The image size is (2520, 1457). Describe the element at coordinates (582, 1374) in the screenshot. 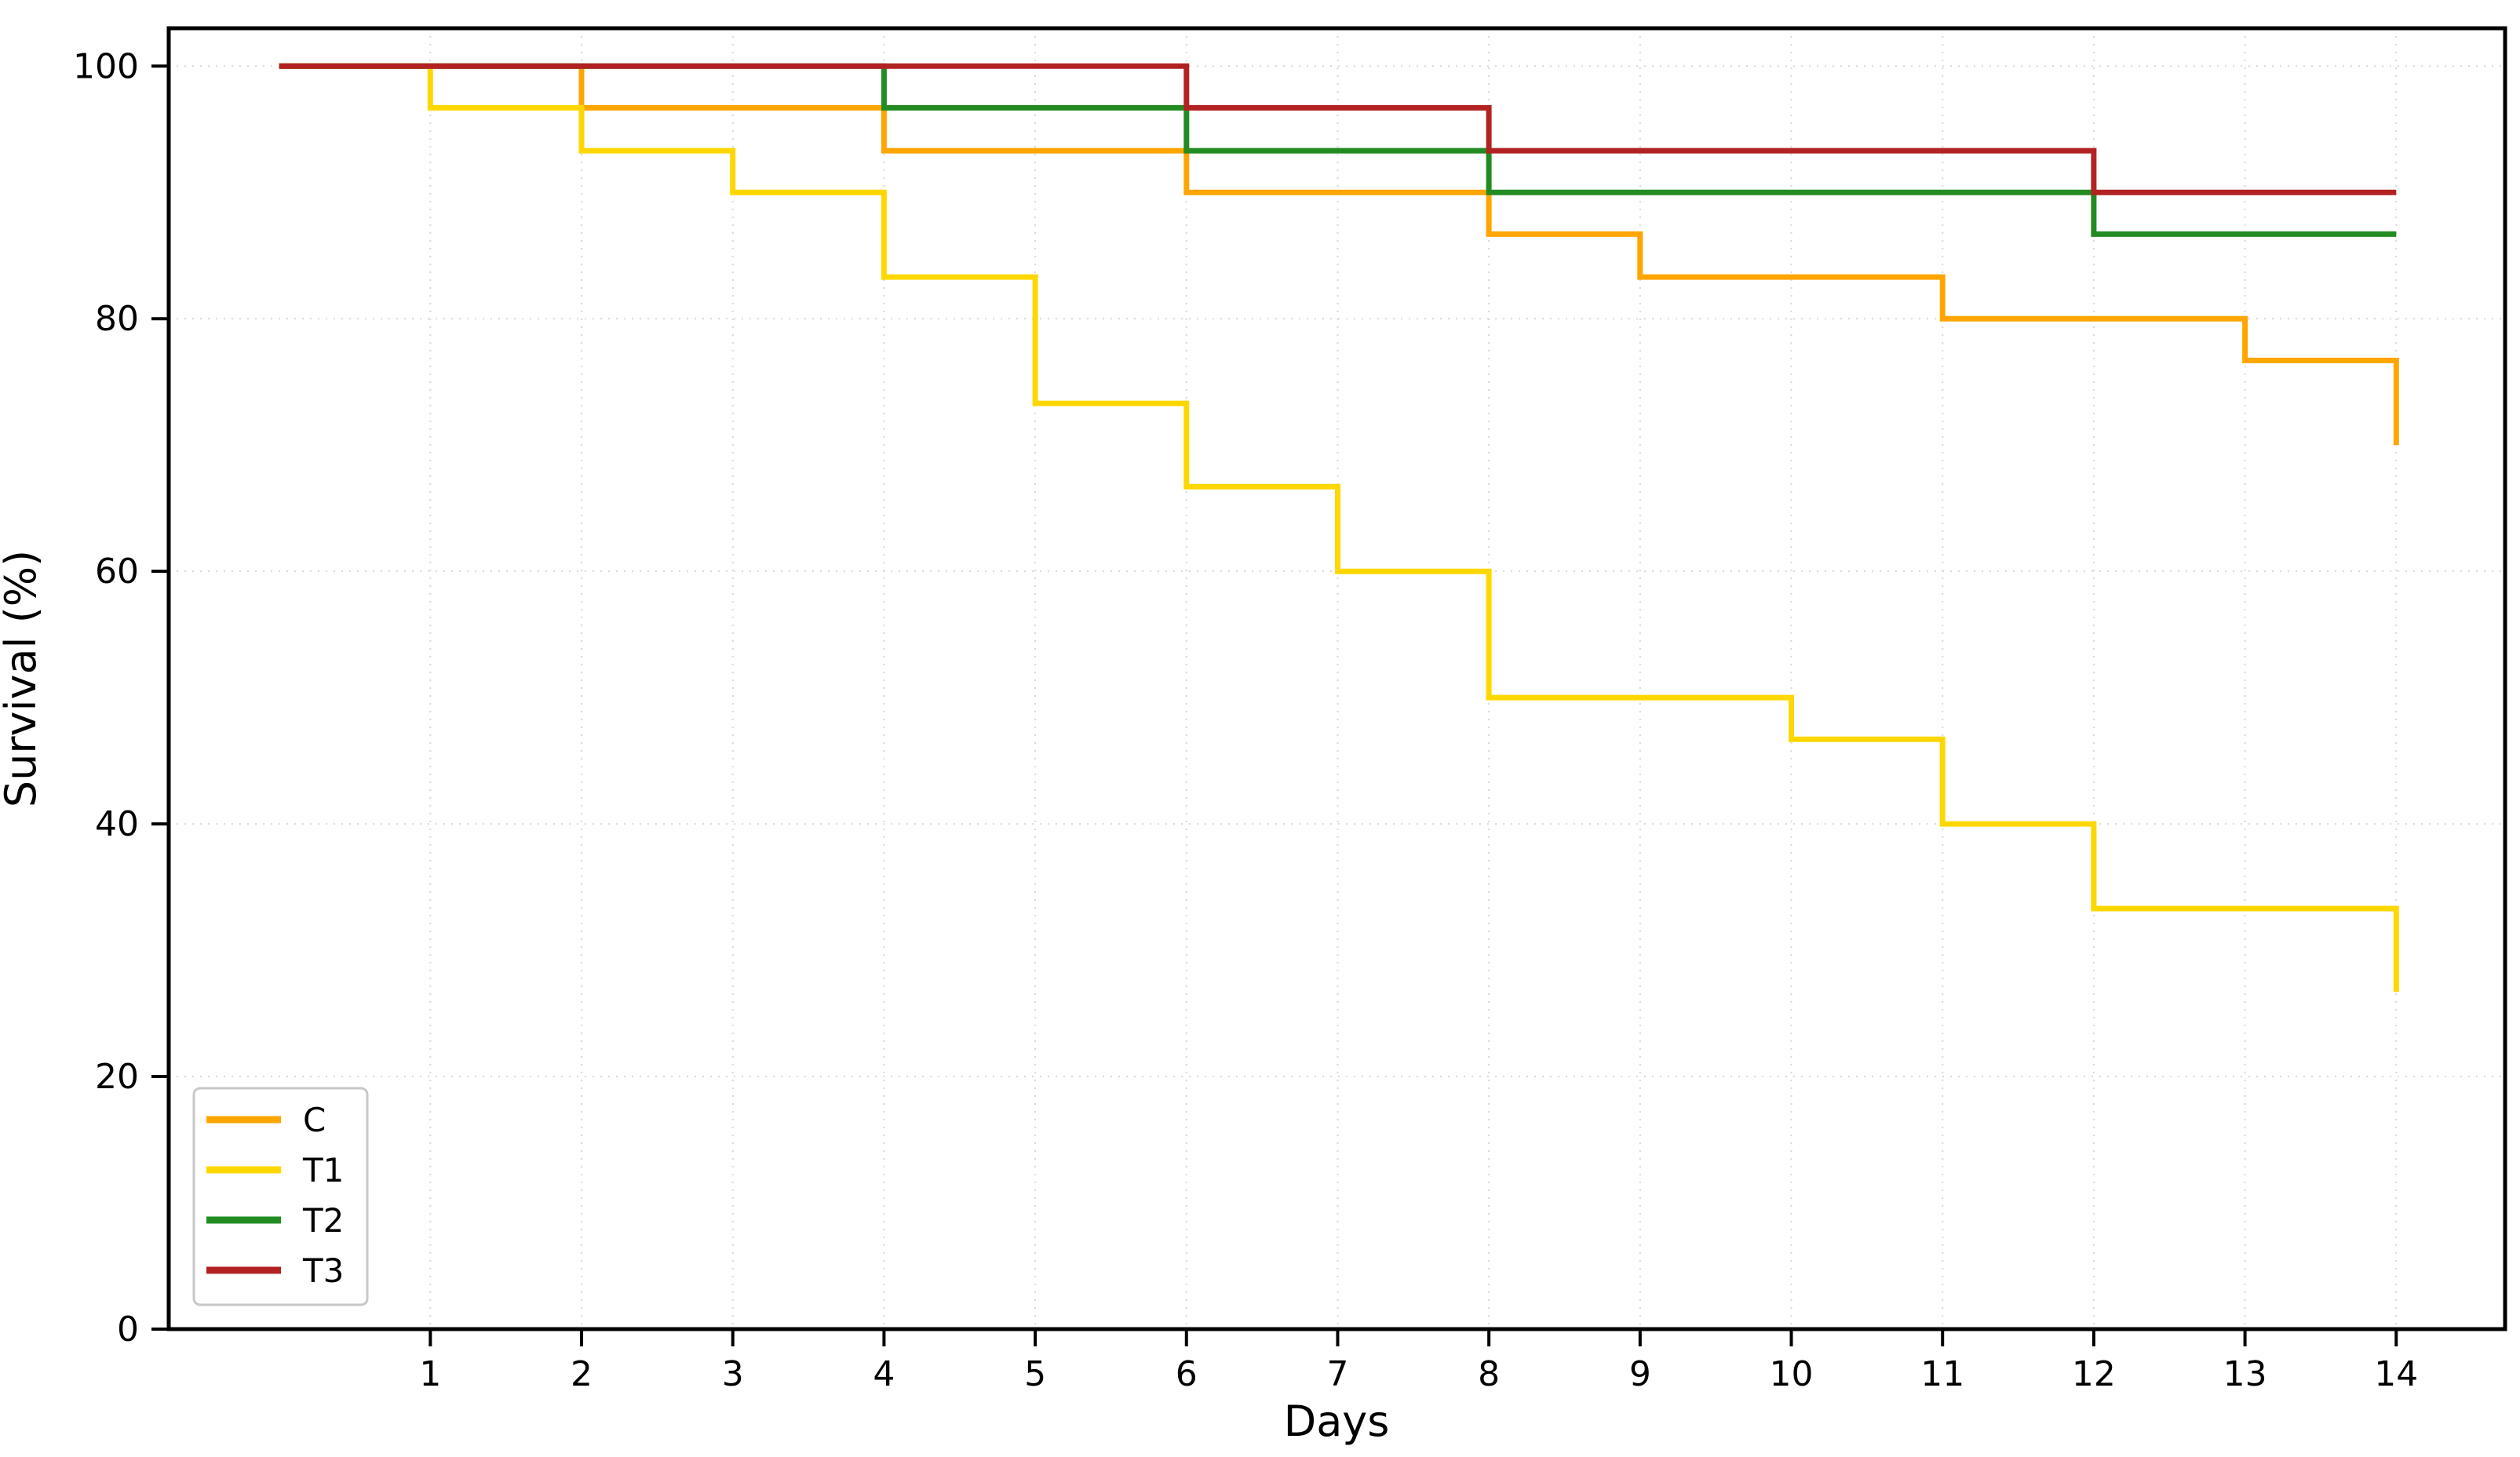

I see `x-tick-label: 2` at that location.